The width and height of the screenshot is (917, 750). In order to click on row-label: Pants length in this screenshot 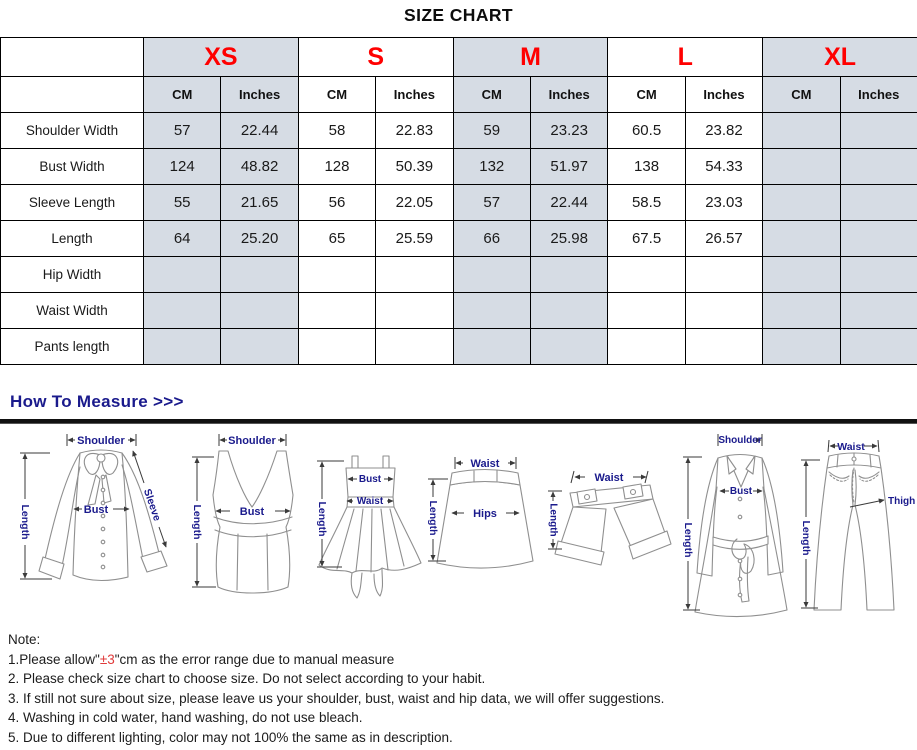, I will do `click(72, 346)`.